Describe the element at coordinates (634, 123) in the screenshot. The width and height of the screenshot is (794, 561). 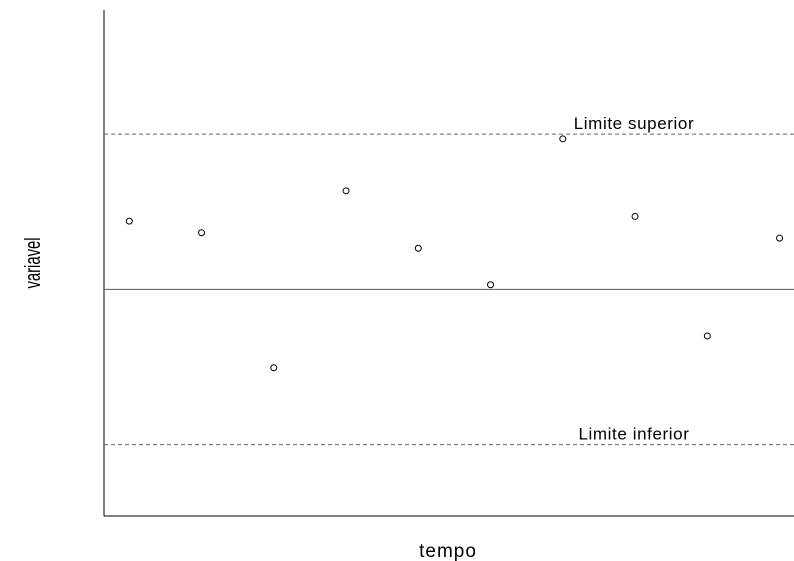
I see `upper-limit-label: Limite superior` at that location.